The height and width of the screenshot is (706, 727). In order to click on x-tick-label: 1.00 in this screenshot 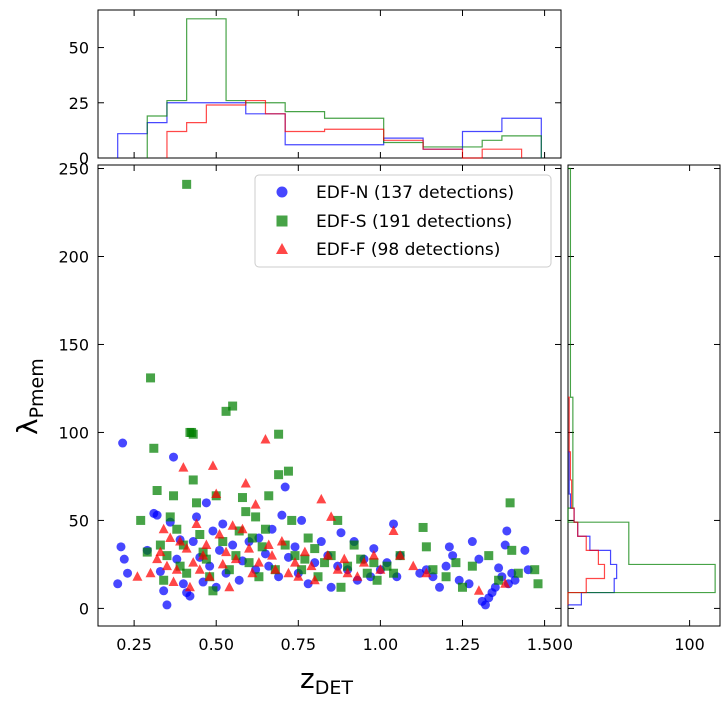, I will do `click(381, 644)`.